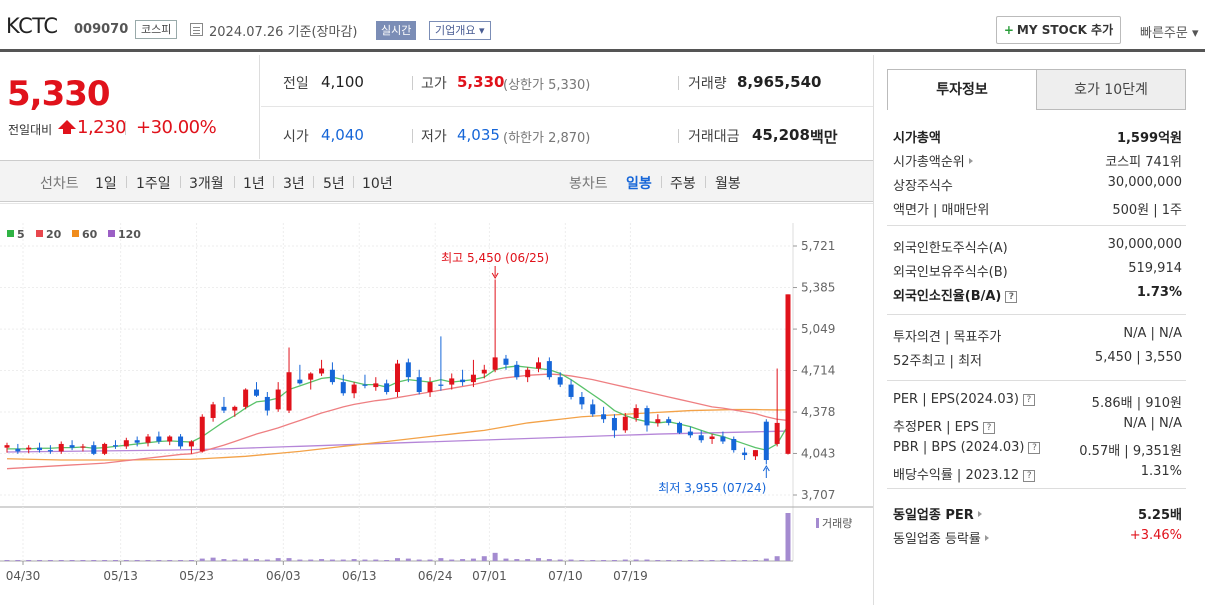 The image size is (1205, 605). I want to click on candle-weekly: 주봉, so click(683, 184).